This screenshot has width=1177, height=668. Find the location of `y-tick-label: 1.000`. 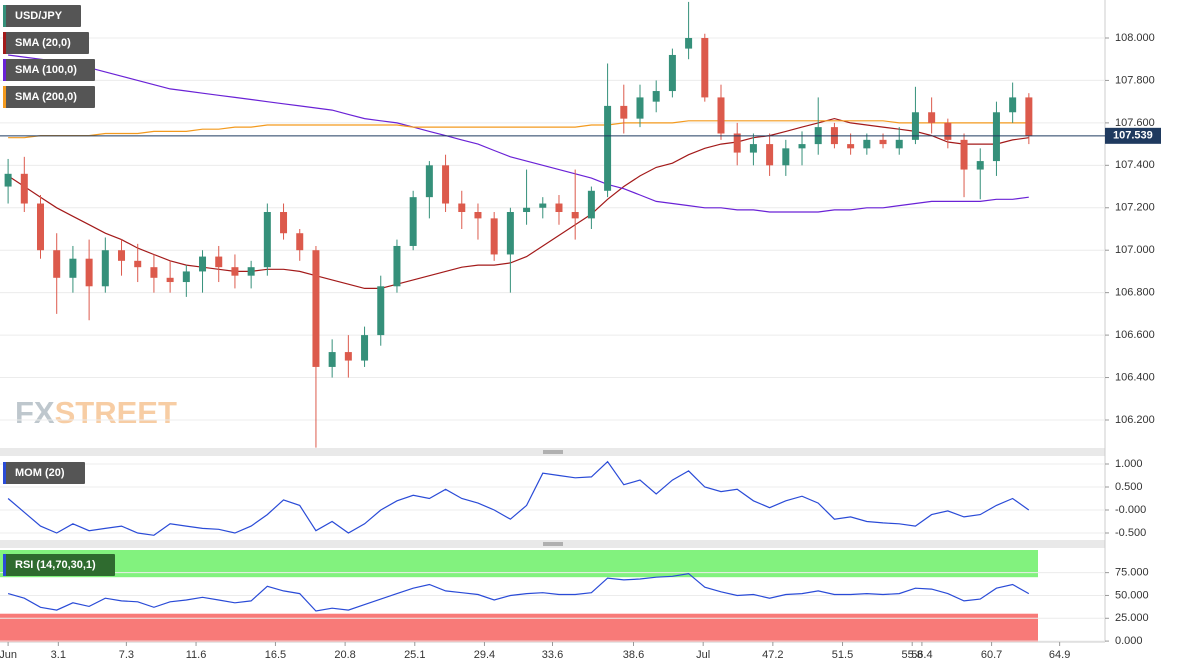

y-tick-label: 1.000 is located at coordinates (1129, 464).